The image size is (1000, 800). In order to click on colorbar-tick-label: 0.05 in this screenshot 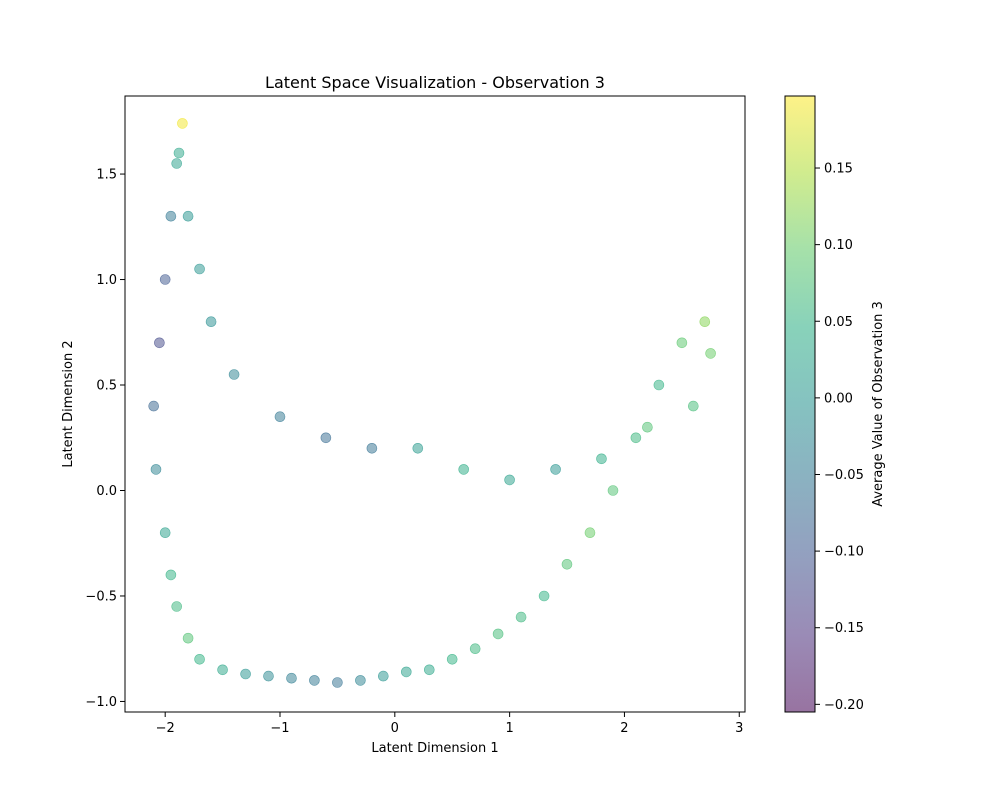, I will do `click(838, 322)`.